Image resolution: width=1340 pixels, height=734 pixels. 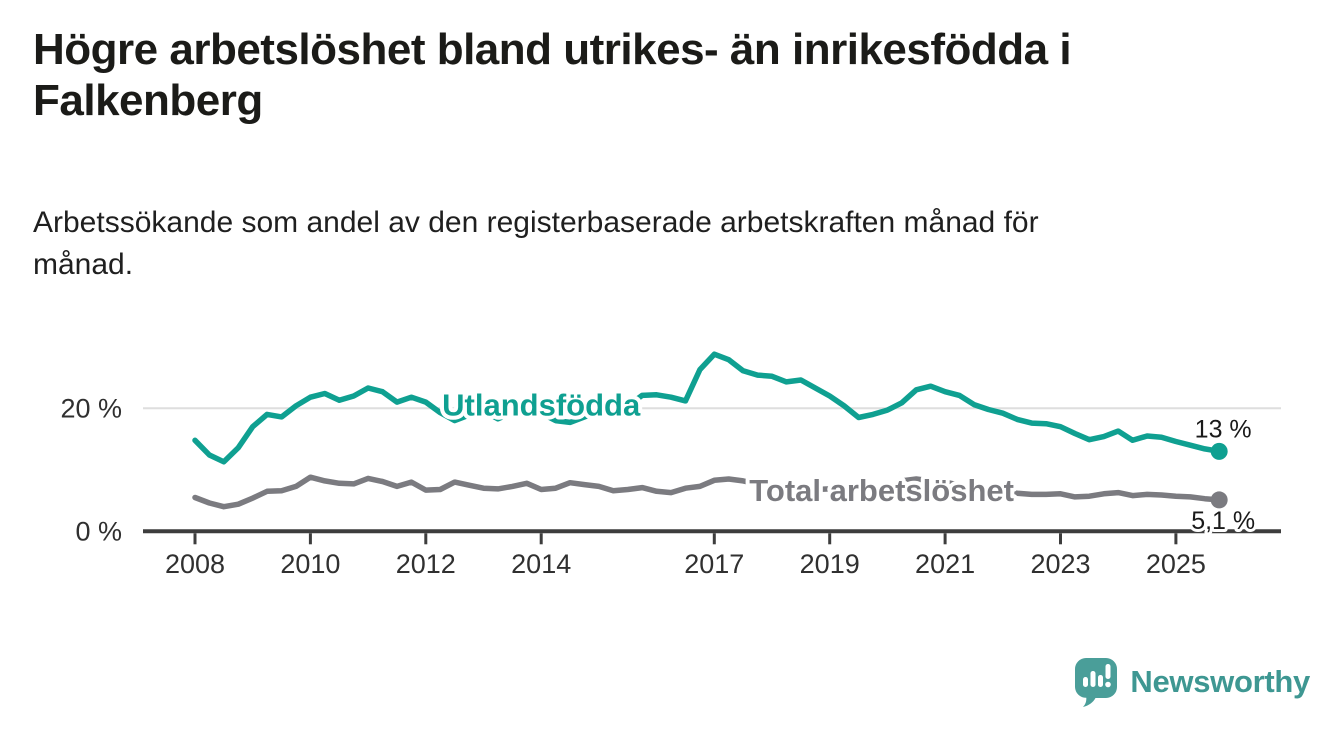 What do you see at coordinates (91, 408) in the screenshot?
I see `y-tick-label-20: 20 %` at bounding box center [91, 408].